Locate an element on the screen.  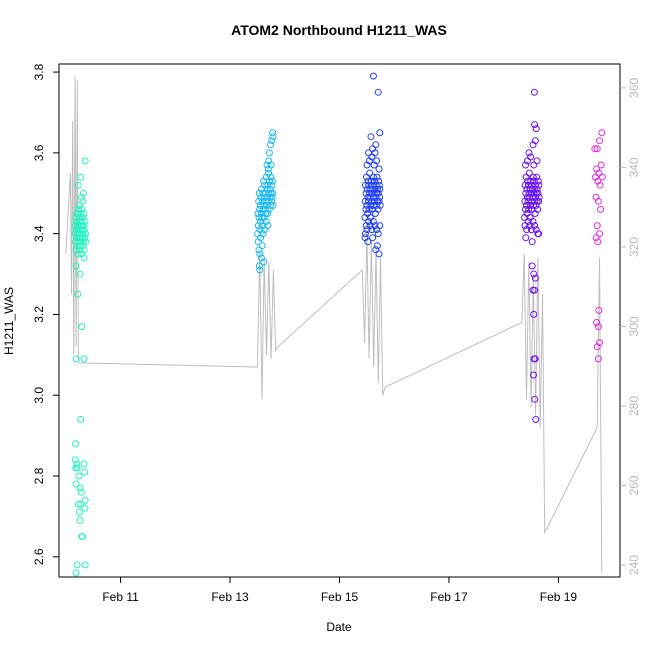
y-tick-label: 3.6 is located at coordinates (39, 152).